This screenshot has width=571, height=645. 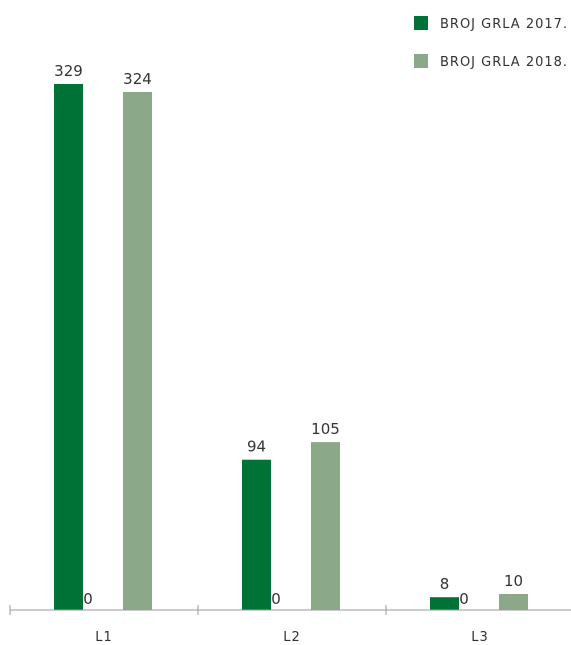 What do you see at coordinates (137, 79) in the screenshot?
I see `value-label-l1-series-2: 324` at bounding box center [137, 79].